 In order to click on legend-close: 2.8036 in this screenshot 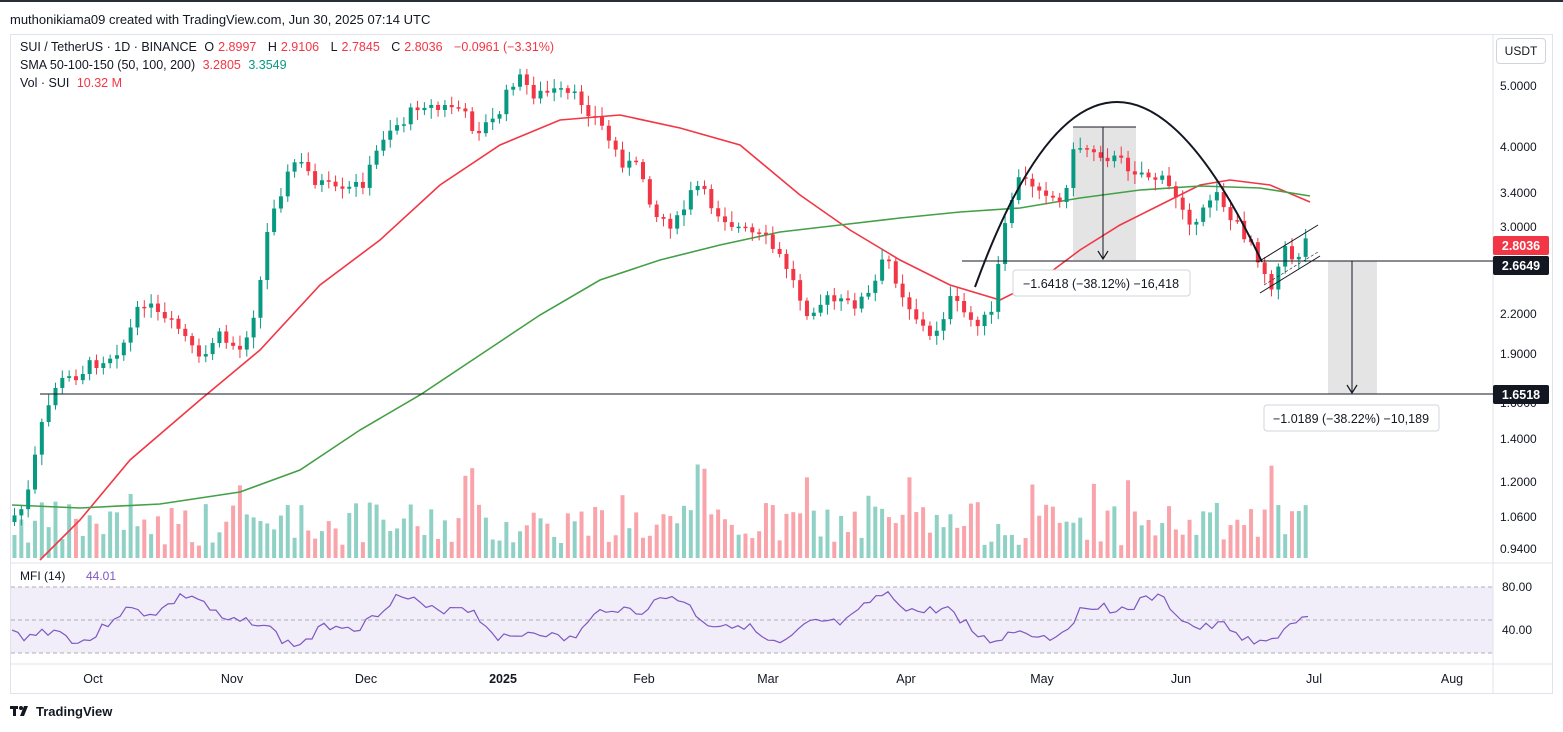, I will do `click(423, 47)`.